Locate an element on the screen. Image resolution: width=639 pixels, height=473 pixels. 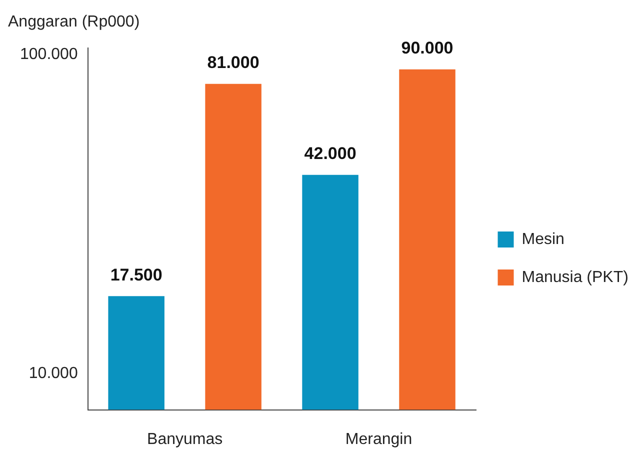
x-tick-label: Banyumas is located at coordinates (185, 439).